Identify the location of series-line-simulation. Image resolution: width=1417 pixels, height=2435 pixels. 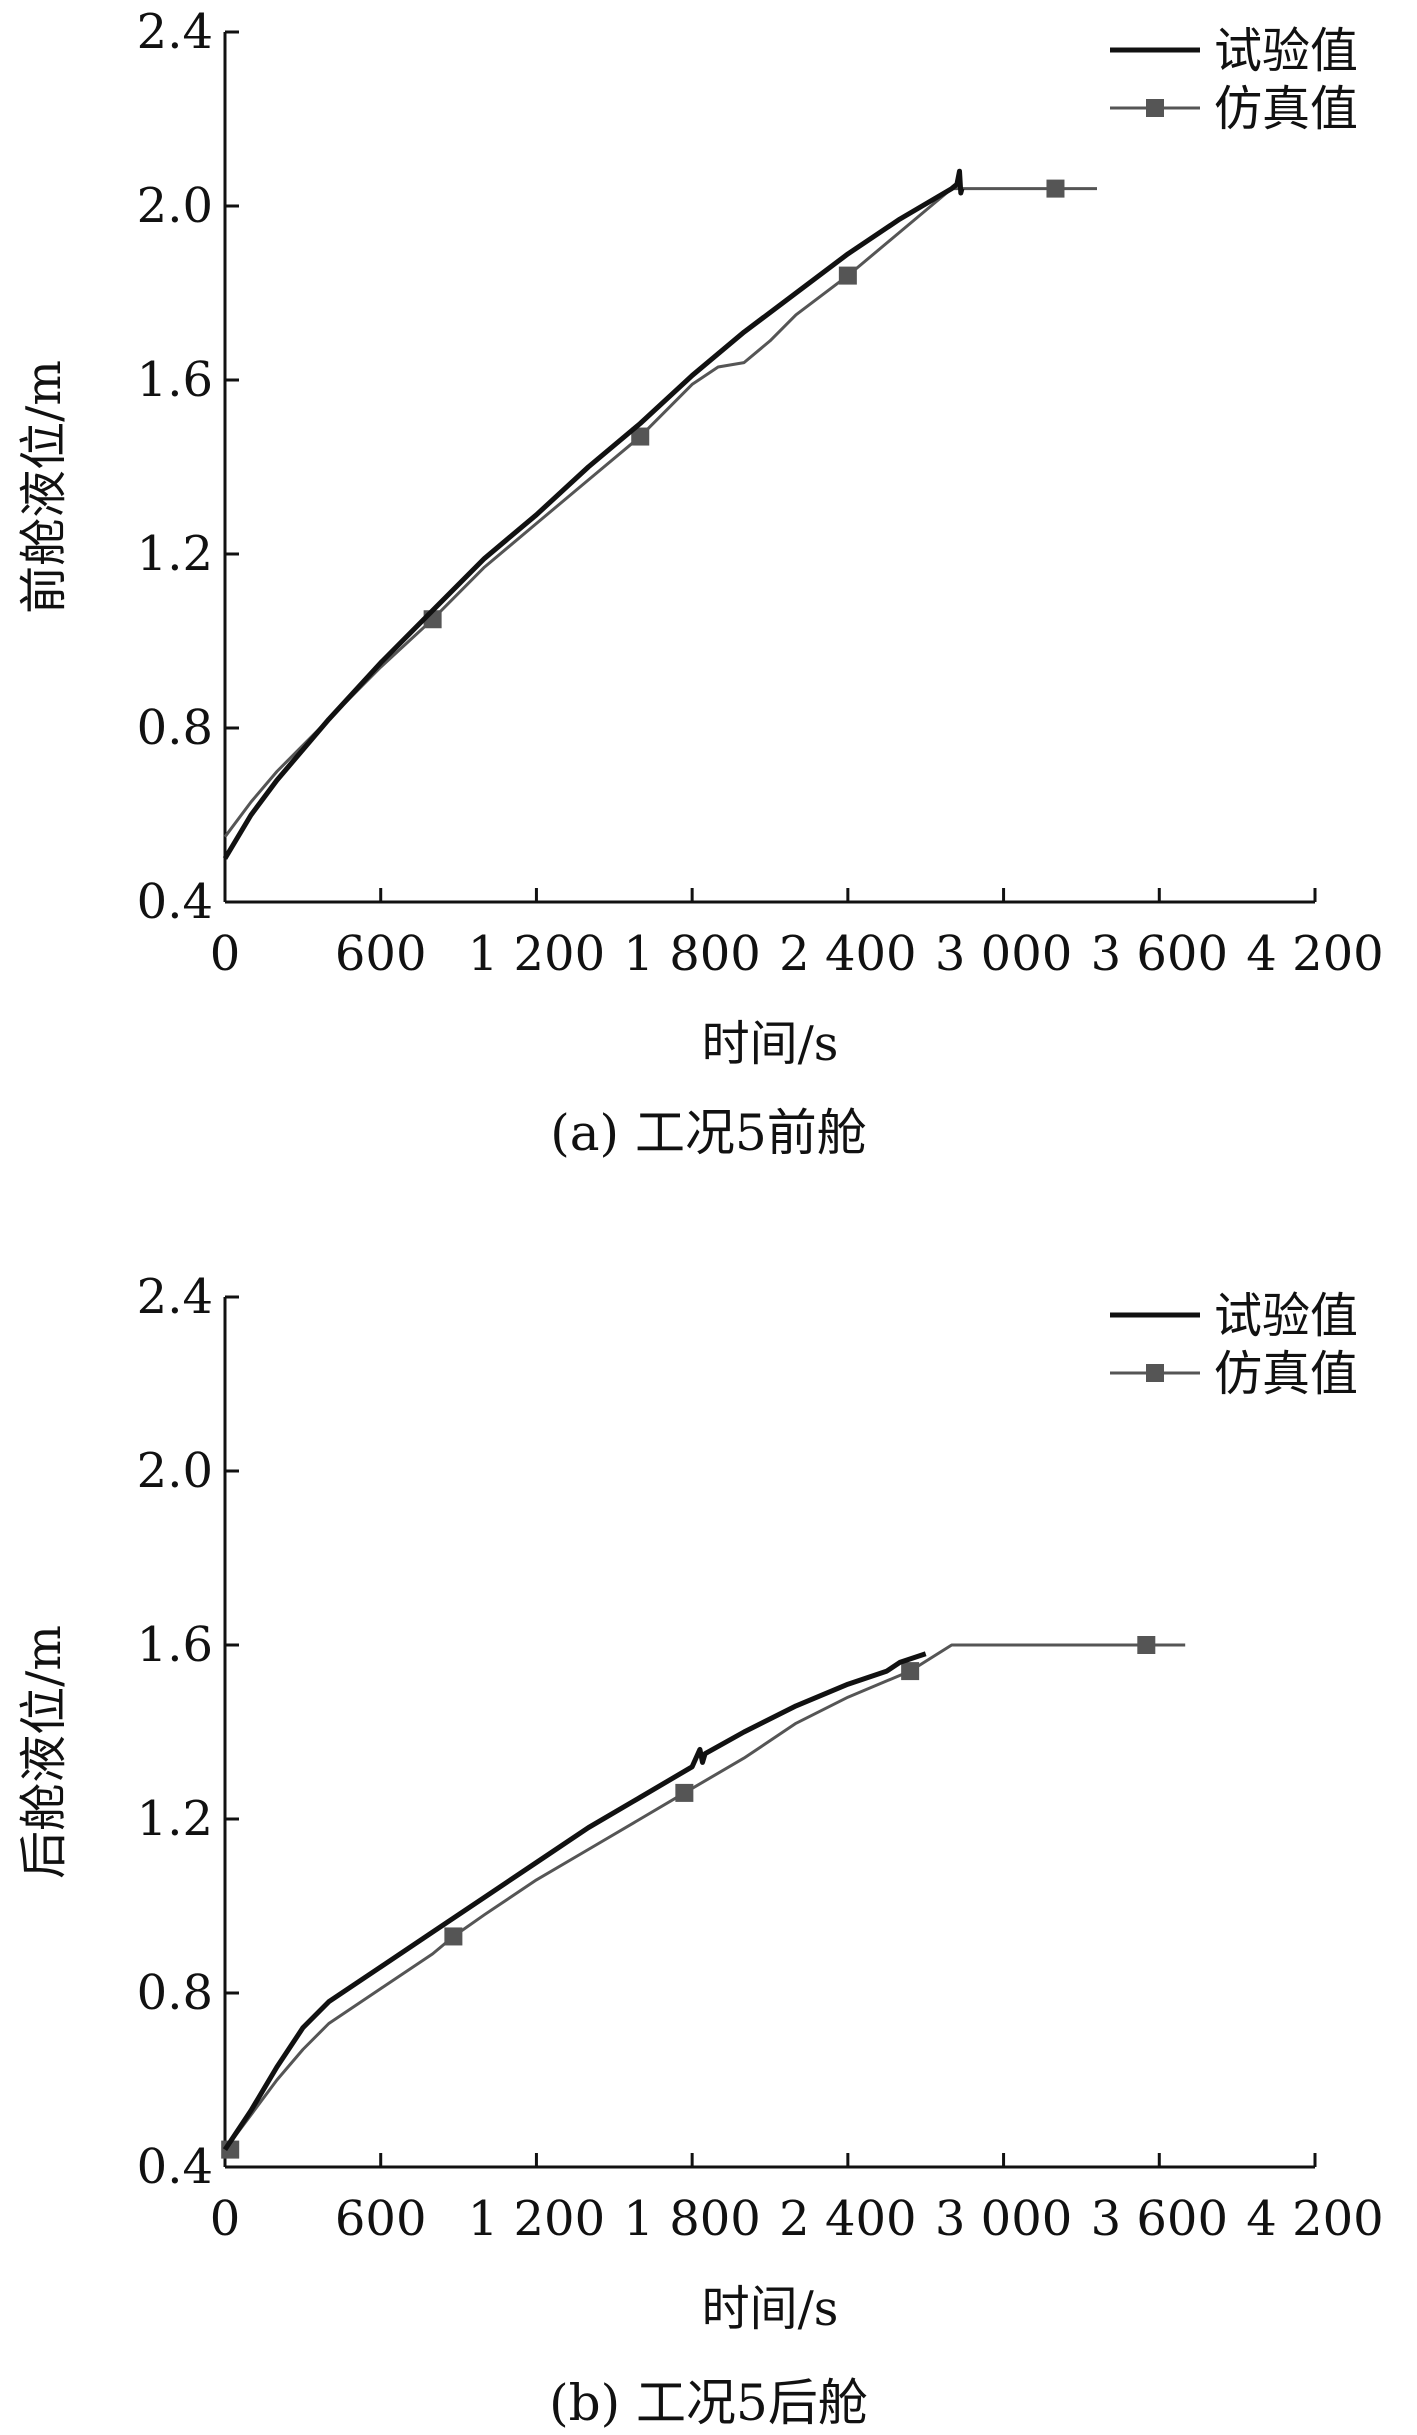
(704, 1897).